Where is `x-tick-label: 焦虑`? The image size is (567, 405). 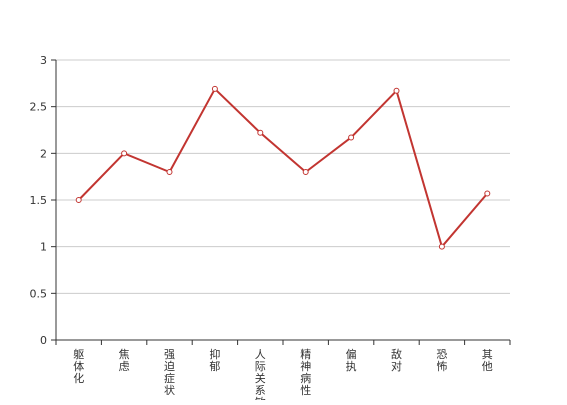
x-tick-label: 焦虑 is located at coordinates (124, 360).